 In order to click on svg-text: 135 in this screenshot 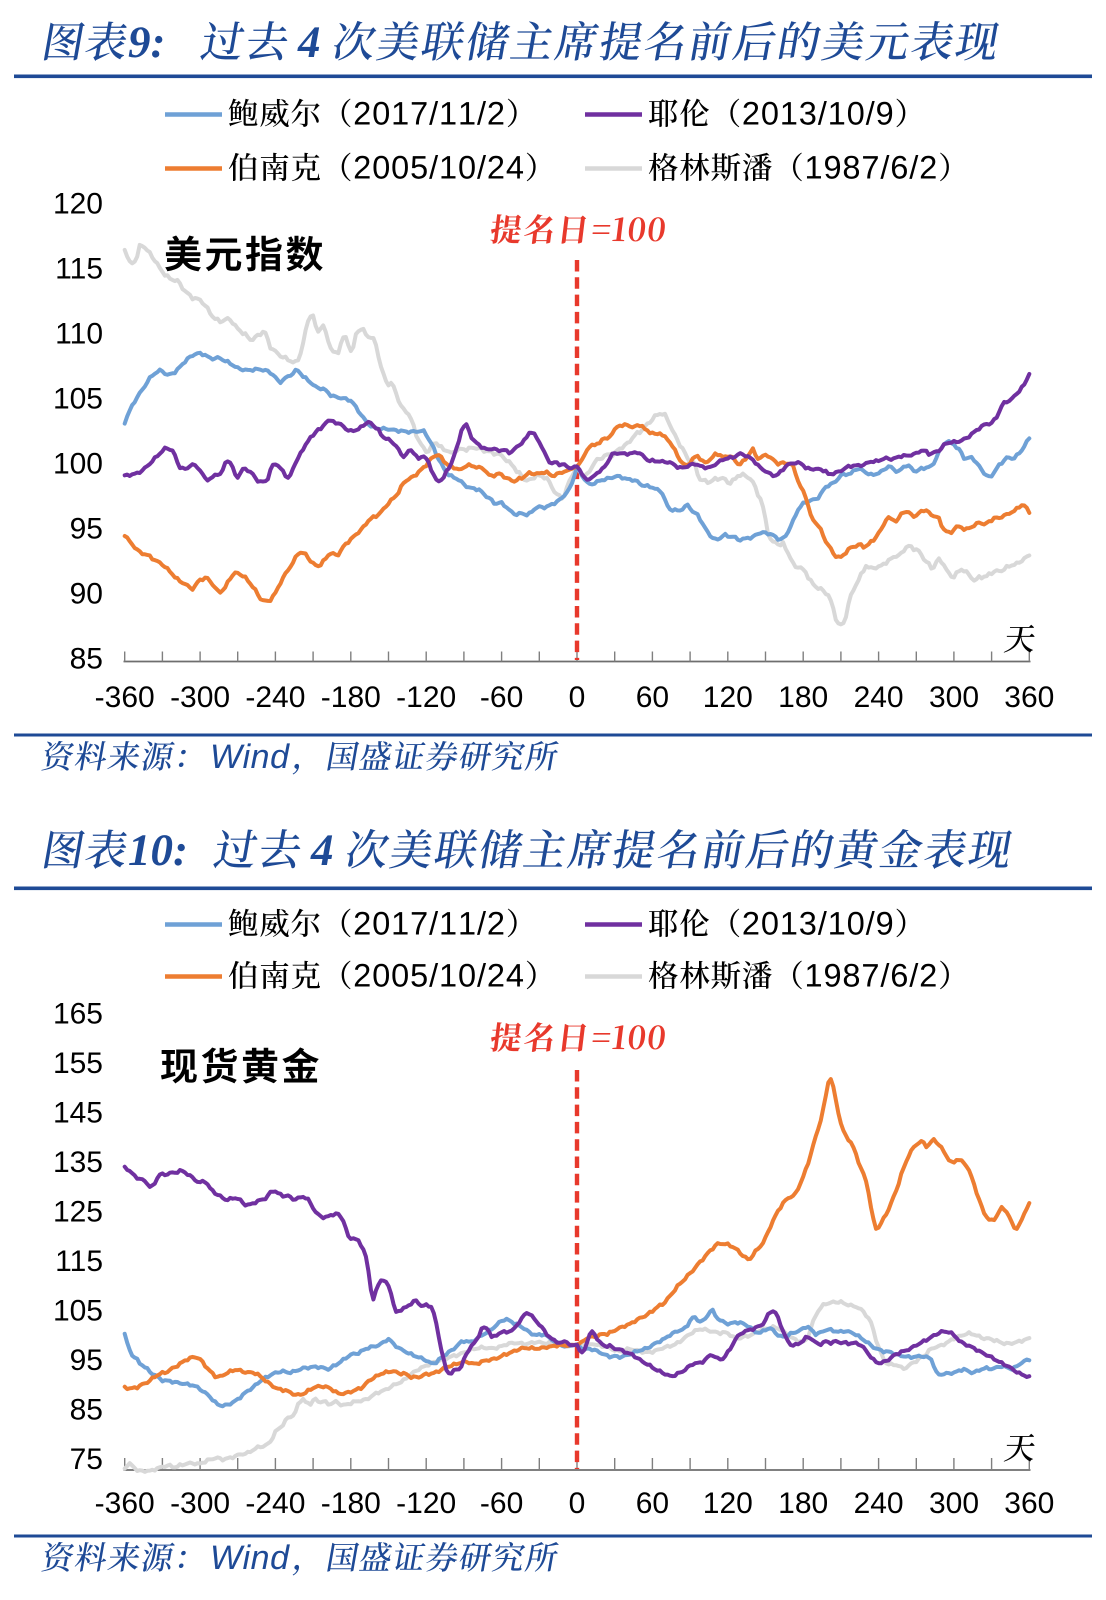, I will do `click(78, 1162)`.